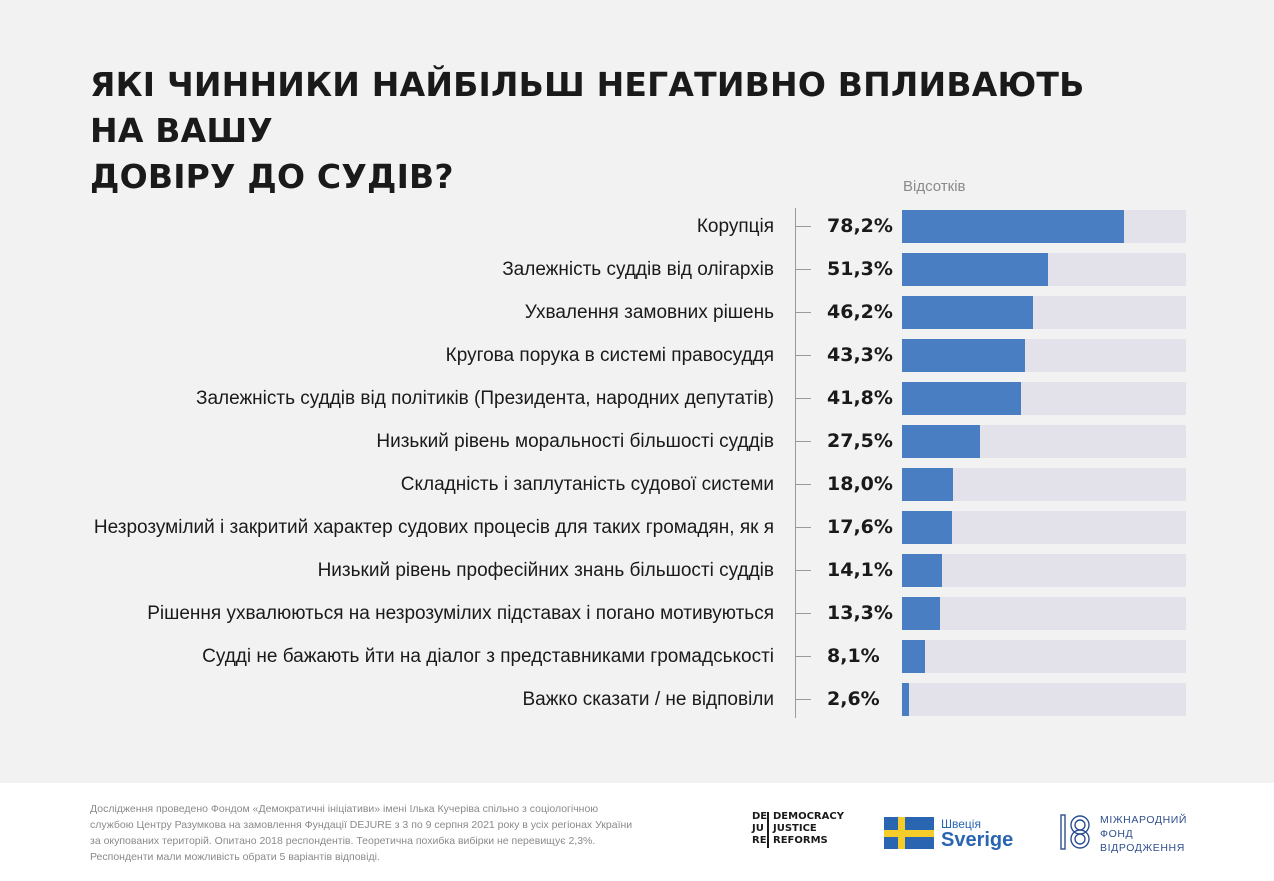 Image resolution: width=1274 pixels, height=881 pixels. What do you see at coordinates (795, 463) in the screenshot?
I see `category-axis-line` at bounding box center [795, 463].